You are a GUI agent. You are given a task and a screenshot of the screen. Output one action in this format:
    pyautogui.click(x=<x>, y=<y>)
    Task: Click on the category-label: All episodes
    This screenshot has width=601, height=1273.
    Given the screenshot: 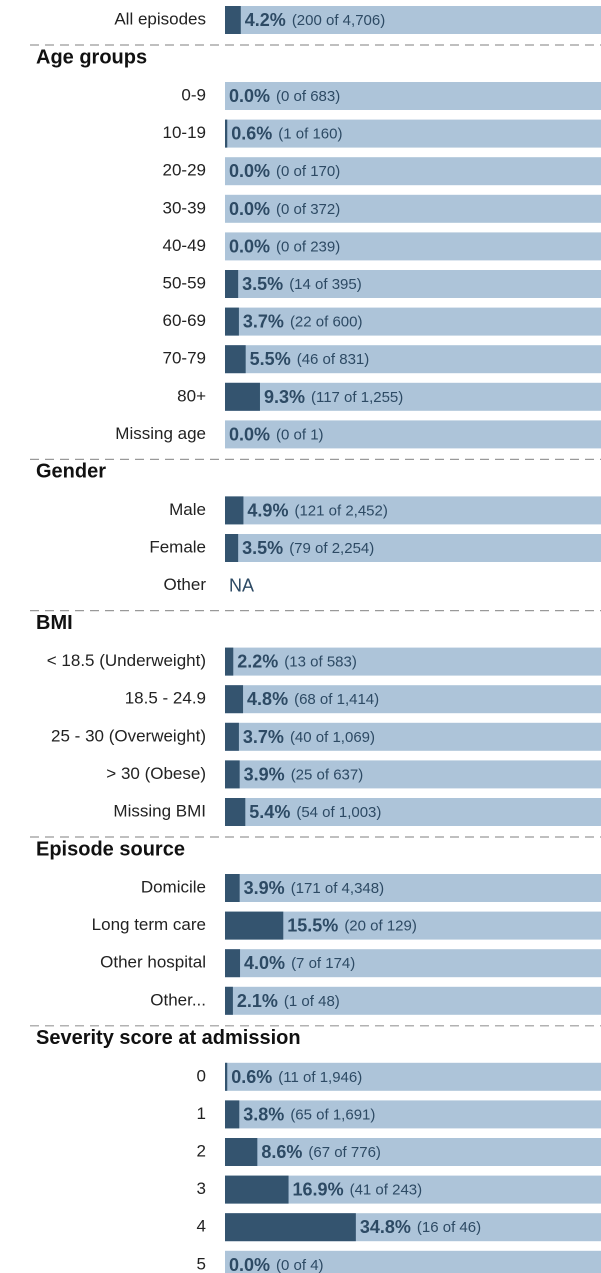 What is the action you would take?
    pyautogui.click(x=160, y=18)
    